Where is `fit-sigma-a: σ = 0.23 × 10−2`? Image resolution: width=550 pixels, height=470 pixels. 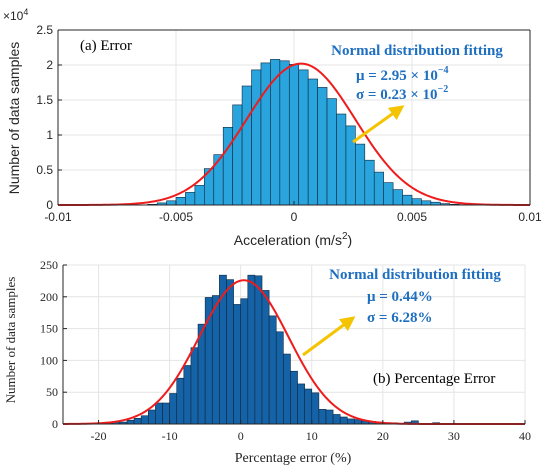 fit-sigma-a: σ = 0.23 × 10−2 is located at coordinates (402, 93).